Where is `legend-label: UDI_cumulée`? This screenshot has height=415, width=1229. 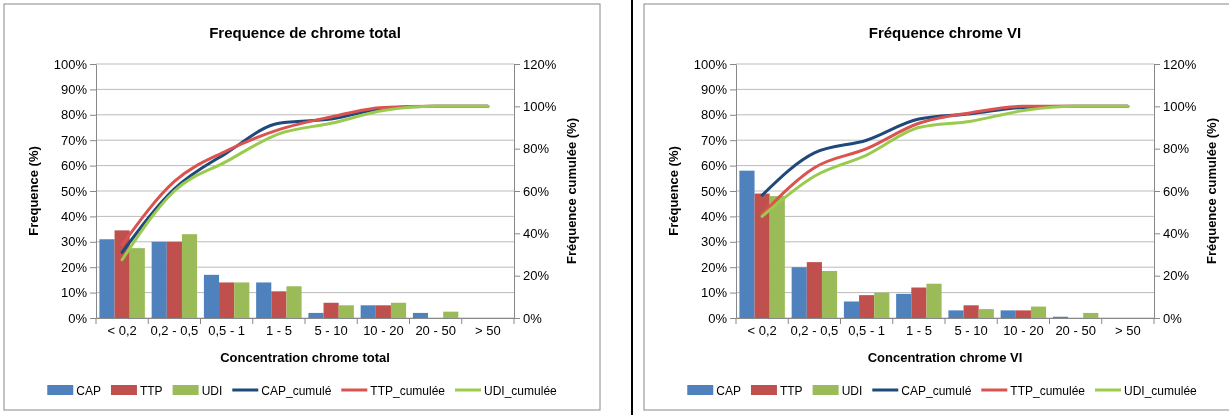 legend-label: UDI_cumulée is located at coordinates (1161, 391).